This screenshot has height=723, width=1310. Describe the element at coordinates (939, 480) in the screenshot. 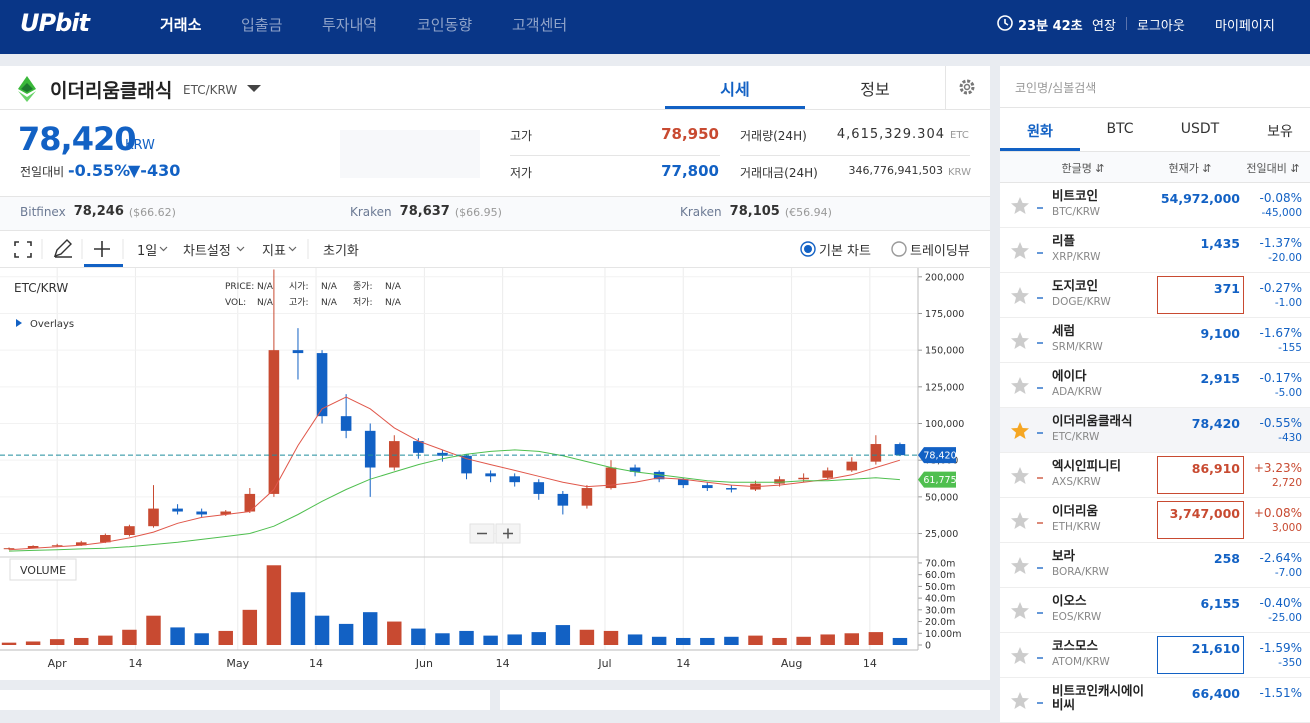

I see `ma-badge-label: 61,775` at that location.